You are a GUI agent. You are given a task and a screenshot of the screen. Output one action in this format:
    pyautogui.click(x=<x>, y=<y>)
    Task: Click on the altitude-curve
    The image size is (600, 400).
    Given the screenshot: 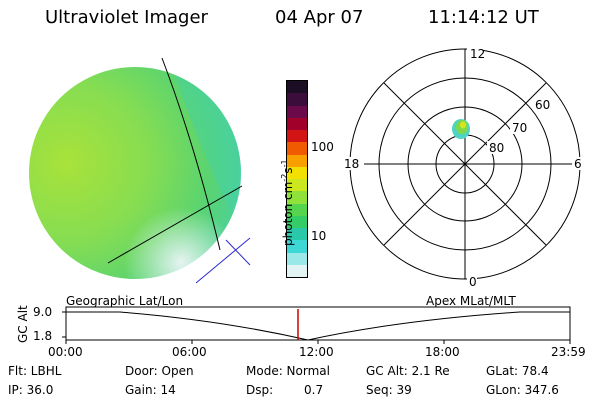 What is the action you would take?
    pyautogui.click(x=318, y=326)
    